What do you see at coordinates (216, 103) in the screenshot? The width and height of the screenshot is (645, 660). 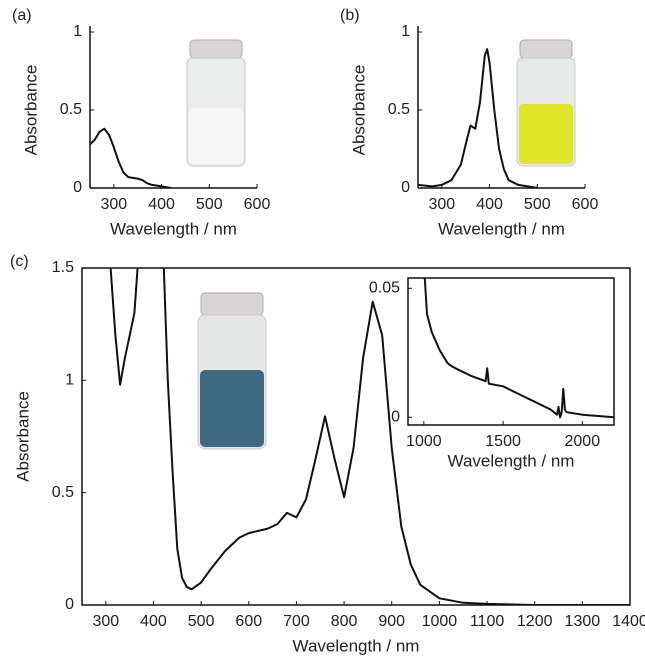 I see `vial-a` at bounding box center [216, 103].